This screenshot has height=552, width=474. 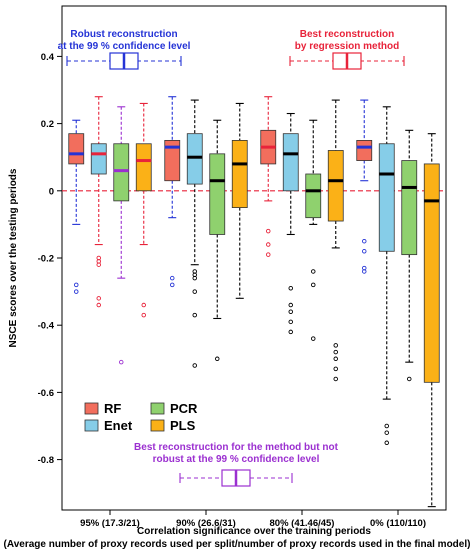 I want to click on x-tick-label: 0% (110/110), so click(x=398, y=523).